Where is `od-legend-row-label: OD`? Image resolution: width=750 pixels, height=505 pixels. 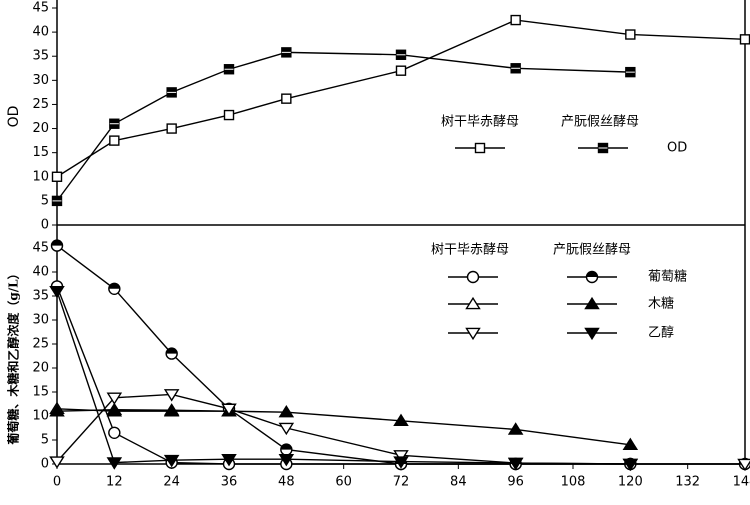 od-legend-row-label: OD is located at coordinates (677, 148).